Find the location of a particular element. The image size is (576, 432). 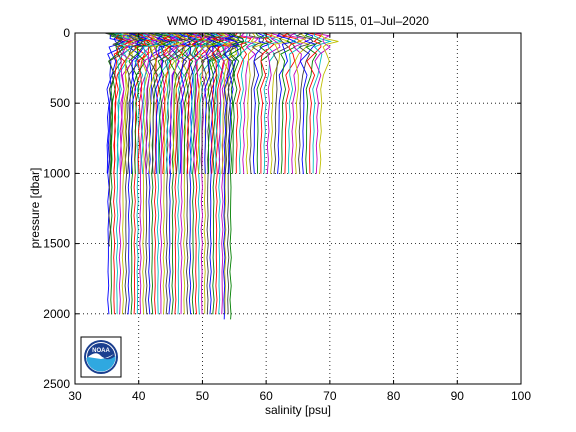

y-tick-label: 2000 is located at coordinates (56, 314).